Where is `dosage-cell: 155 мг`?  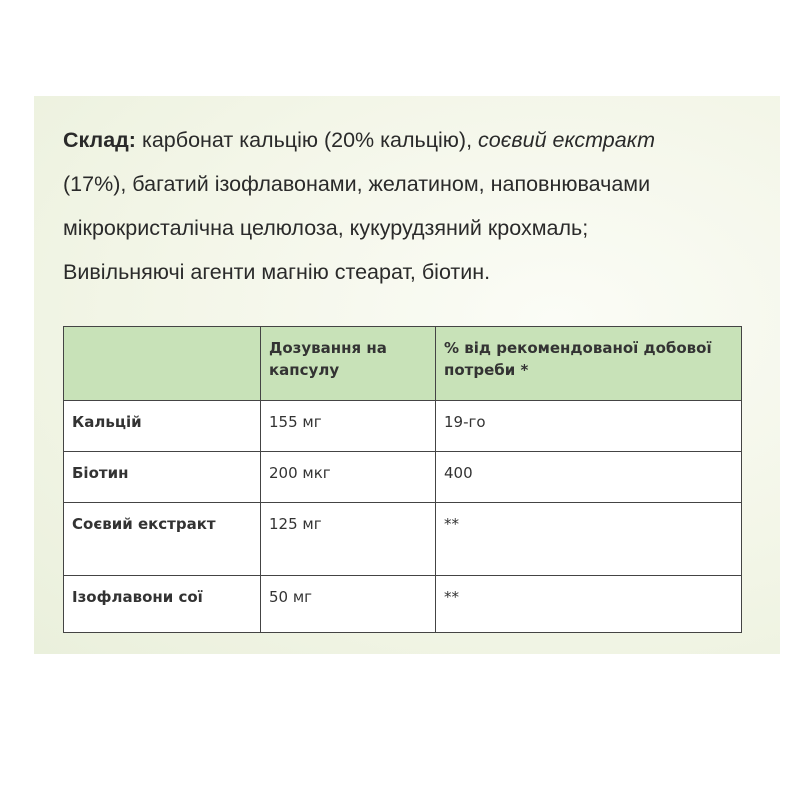
dosage-cell: 155 мг is located at coordinates (348, 426).